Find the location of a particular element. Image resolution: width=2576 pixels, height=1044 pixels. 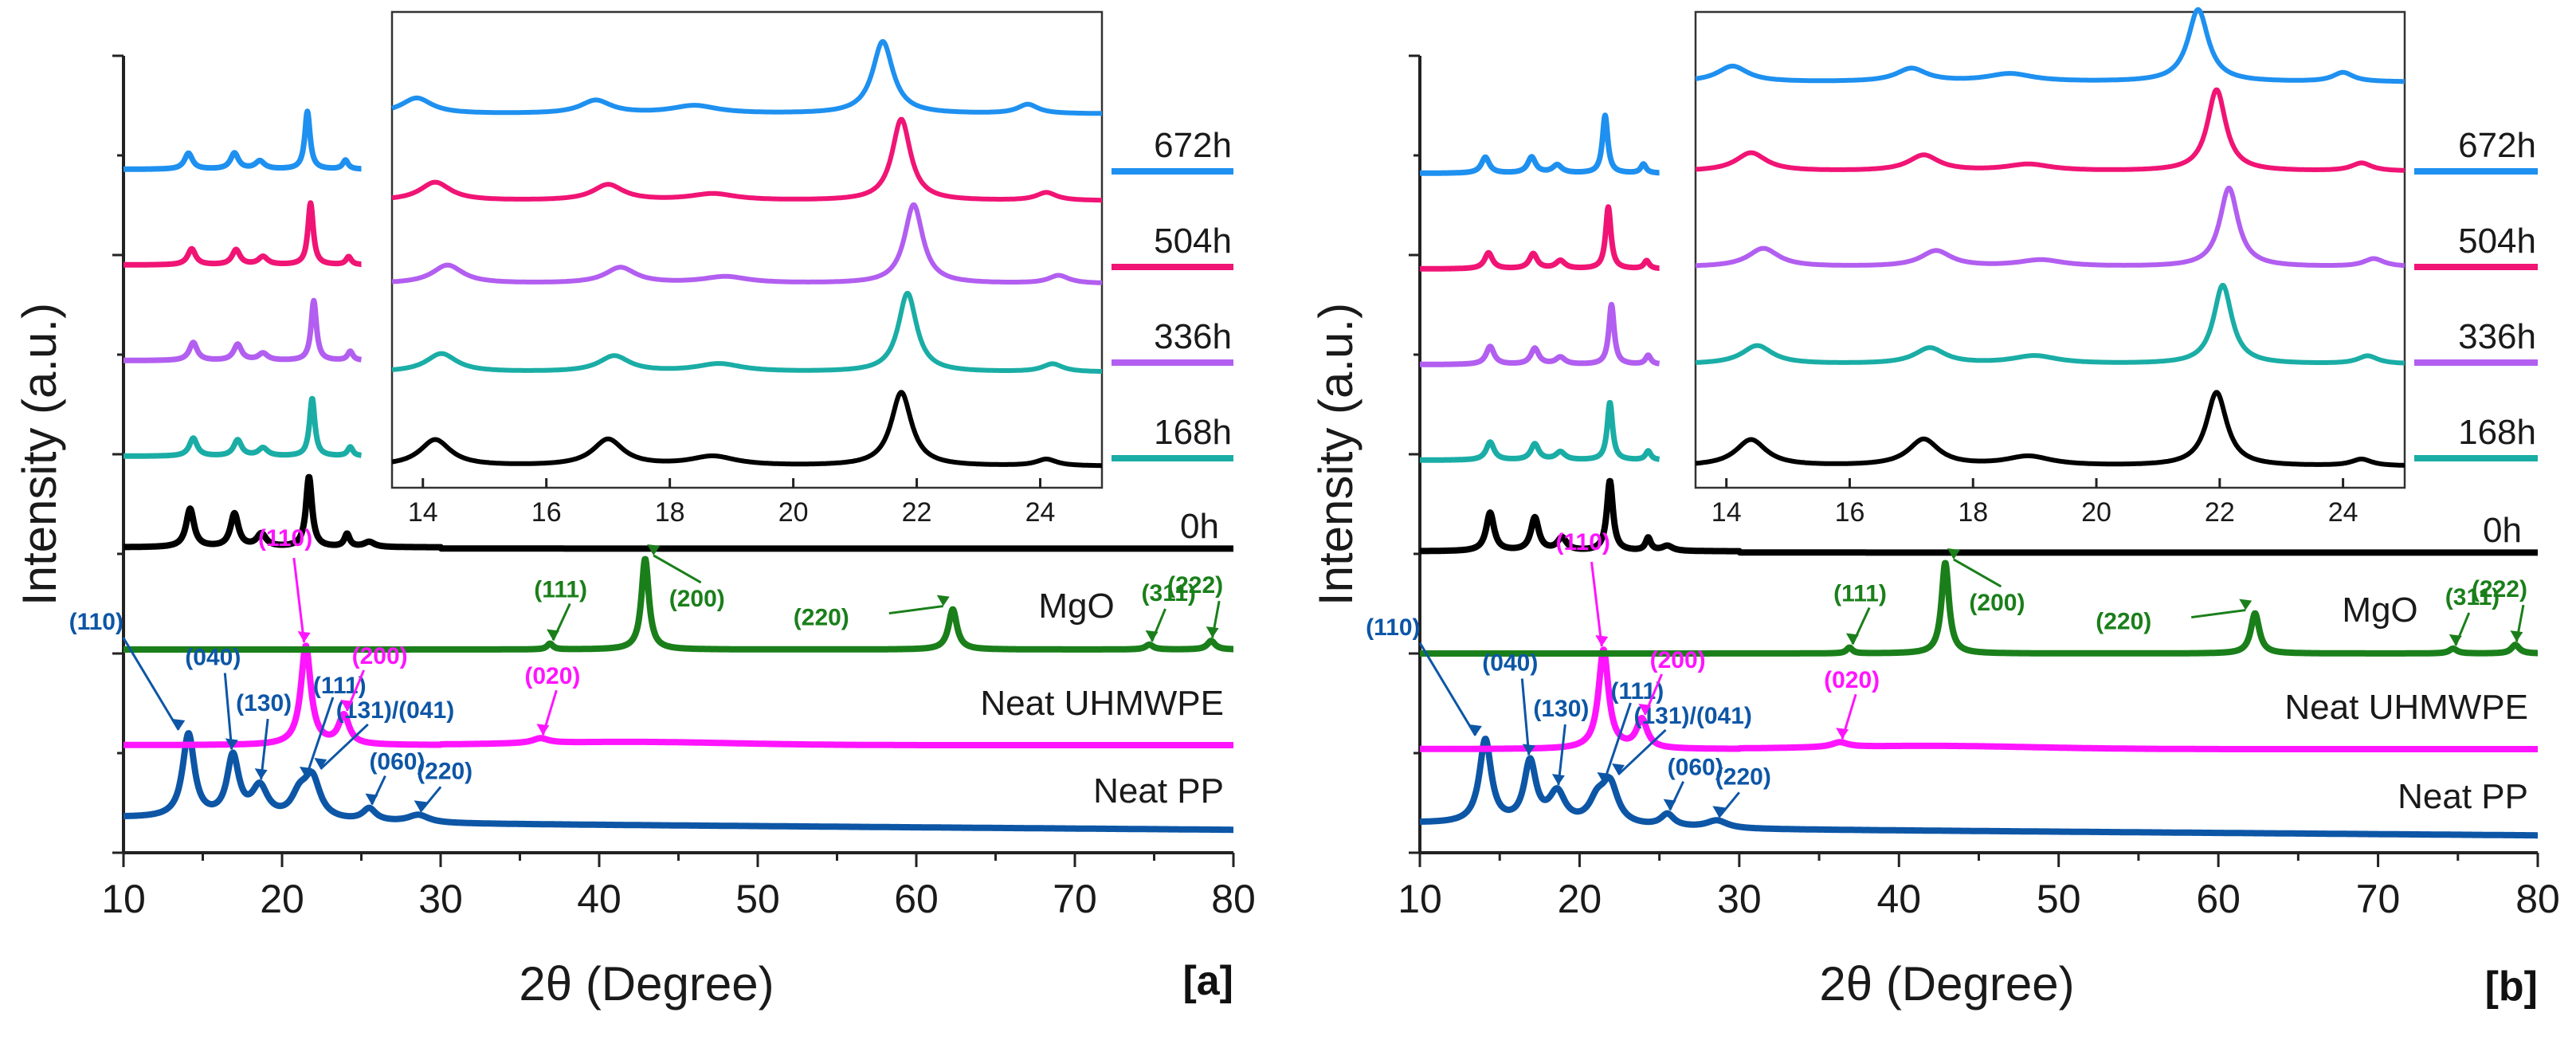

series-line-neat-uhmwpe is located at coordinates (678, 695).